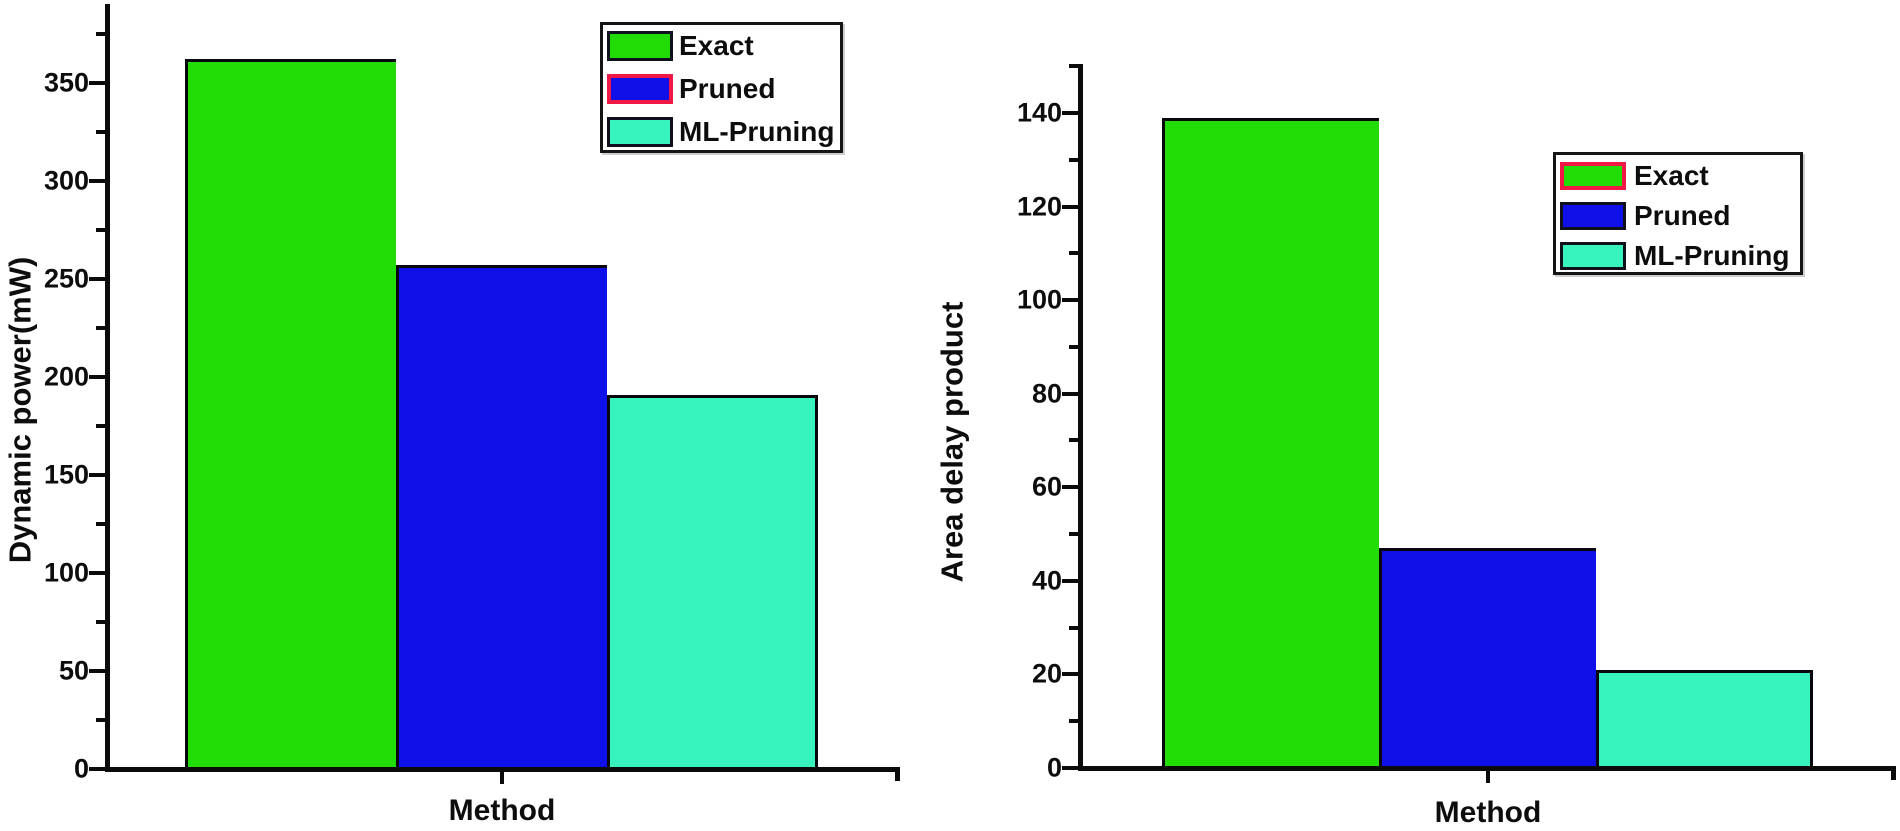  Describe the element at coordinates (1080, 417) in the screenshot. I see `y-axis-right` at that location.